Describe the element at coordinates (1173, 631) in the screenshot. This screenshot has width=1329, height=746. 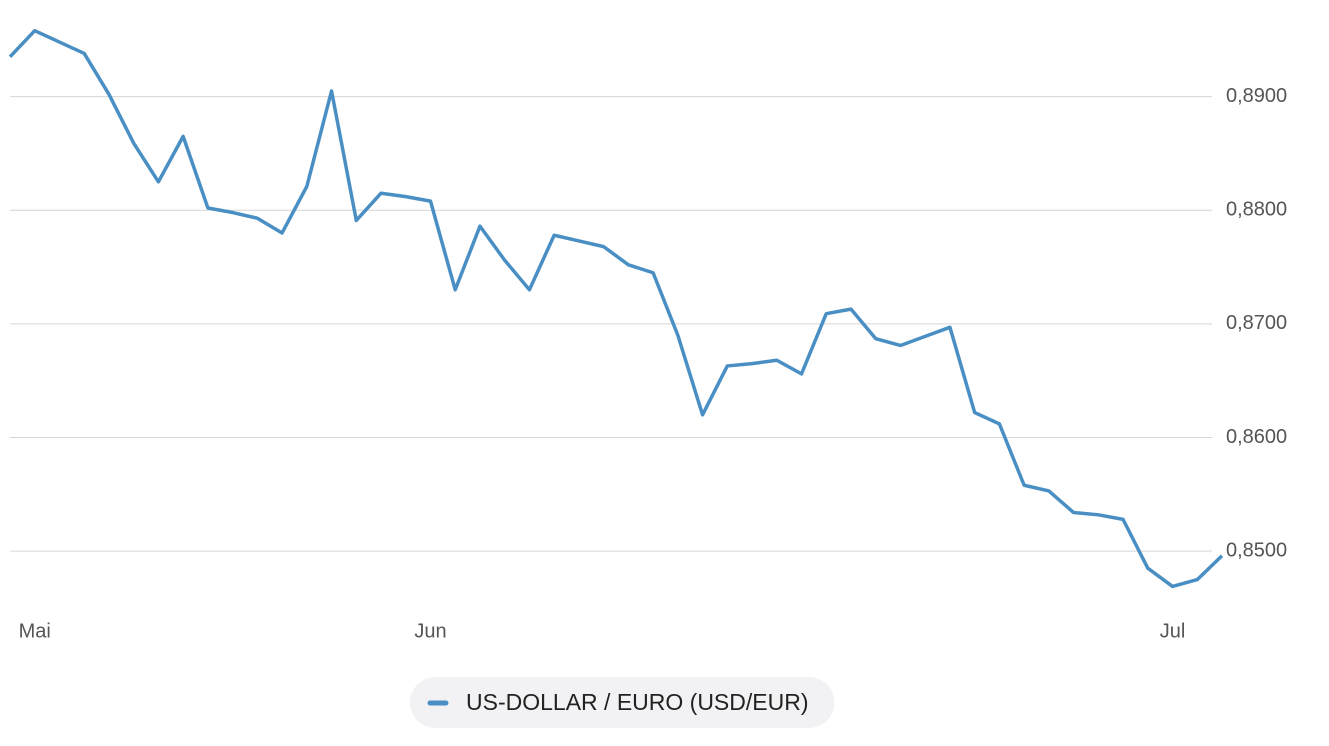
I see `x-tick-label: Jul` at that location.